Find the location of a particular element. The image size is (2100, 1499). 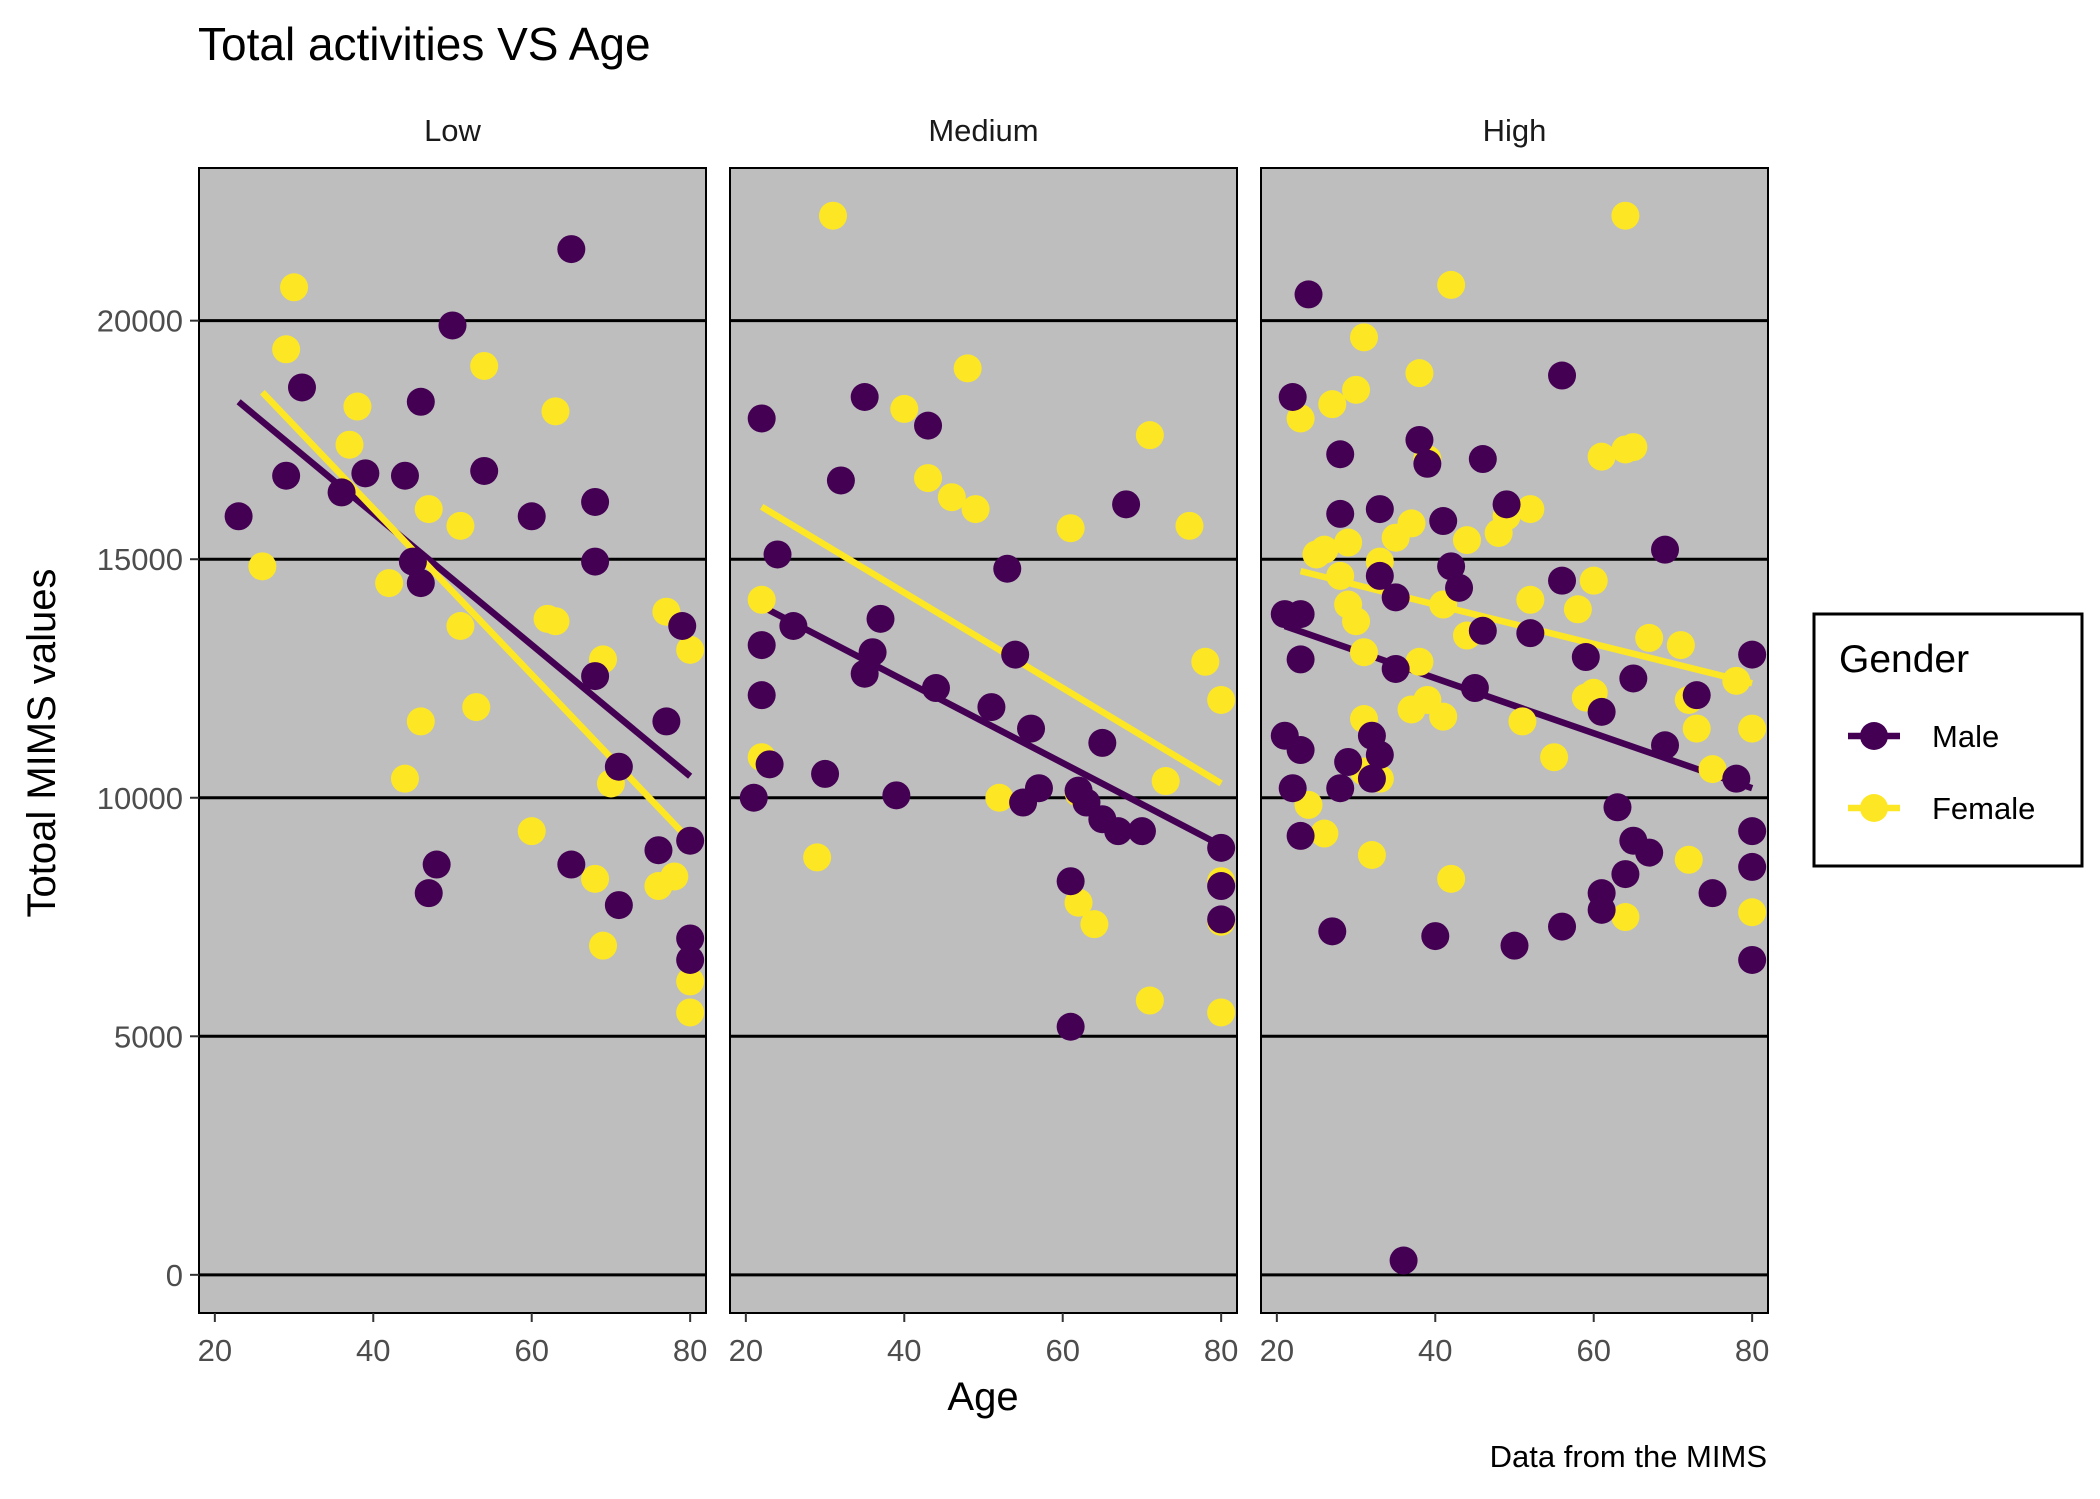

x-tick-label: 40 is located at coordinates (1435, 1350).